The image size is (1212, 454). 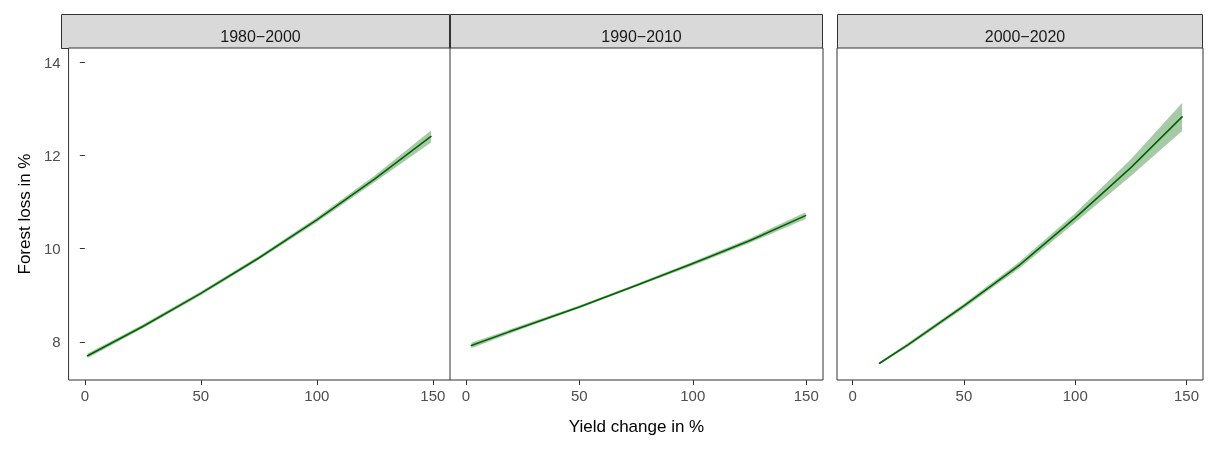 I want to click on chart-title: 1980−2000, so click(x=260, y=36).